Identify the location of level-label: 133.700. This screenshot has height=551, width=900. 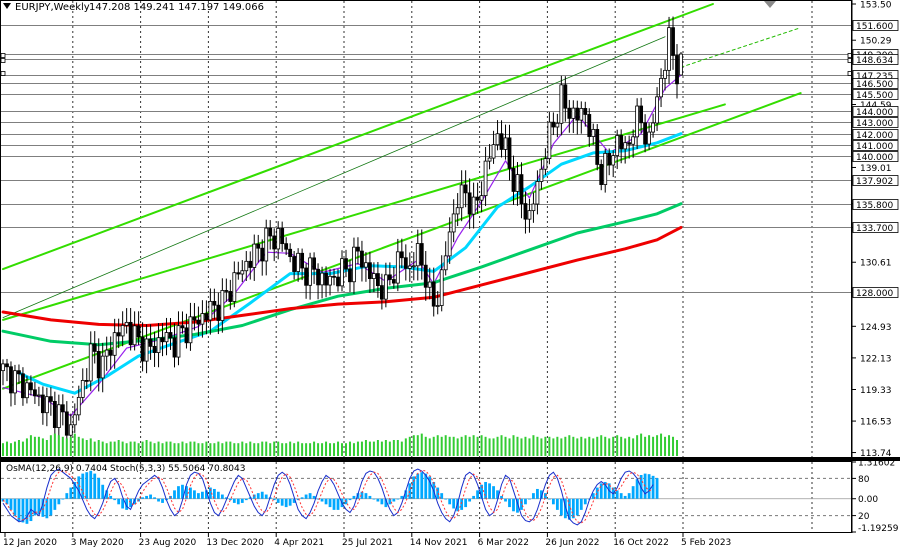
(874, 229).